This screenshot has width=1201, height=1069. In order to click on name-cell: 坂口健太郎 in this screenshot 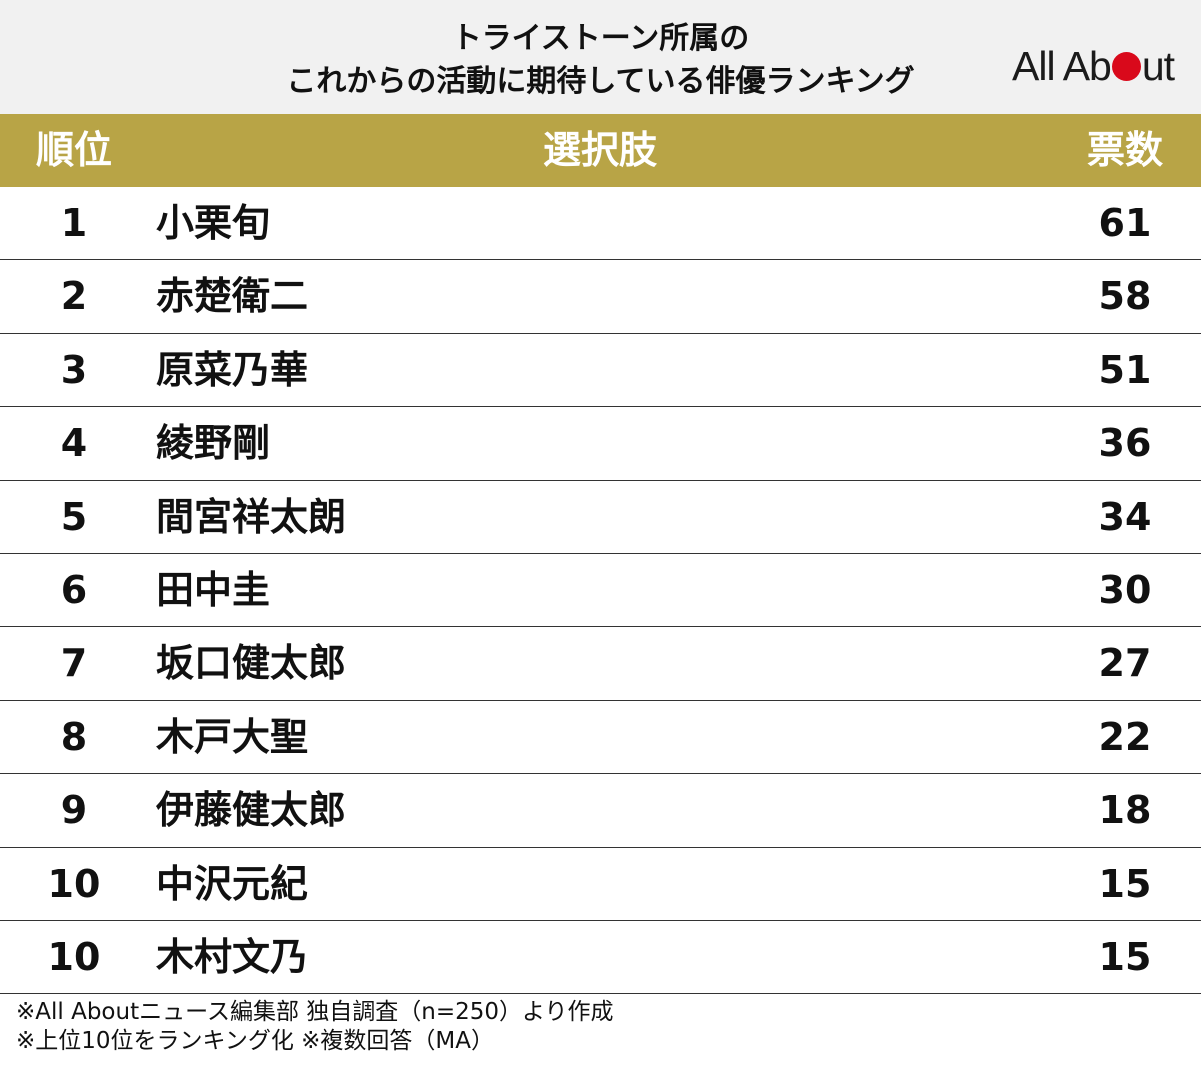, I will do `click(251, 663)`.